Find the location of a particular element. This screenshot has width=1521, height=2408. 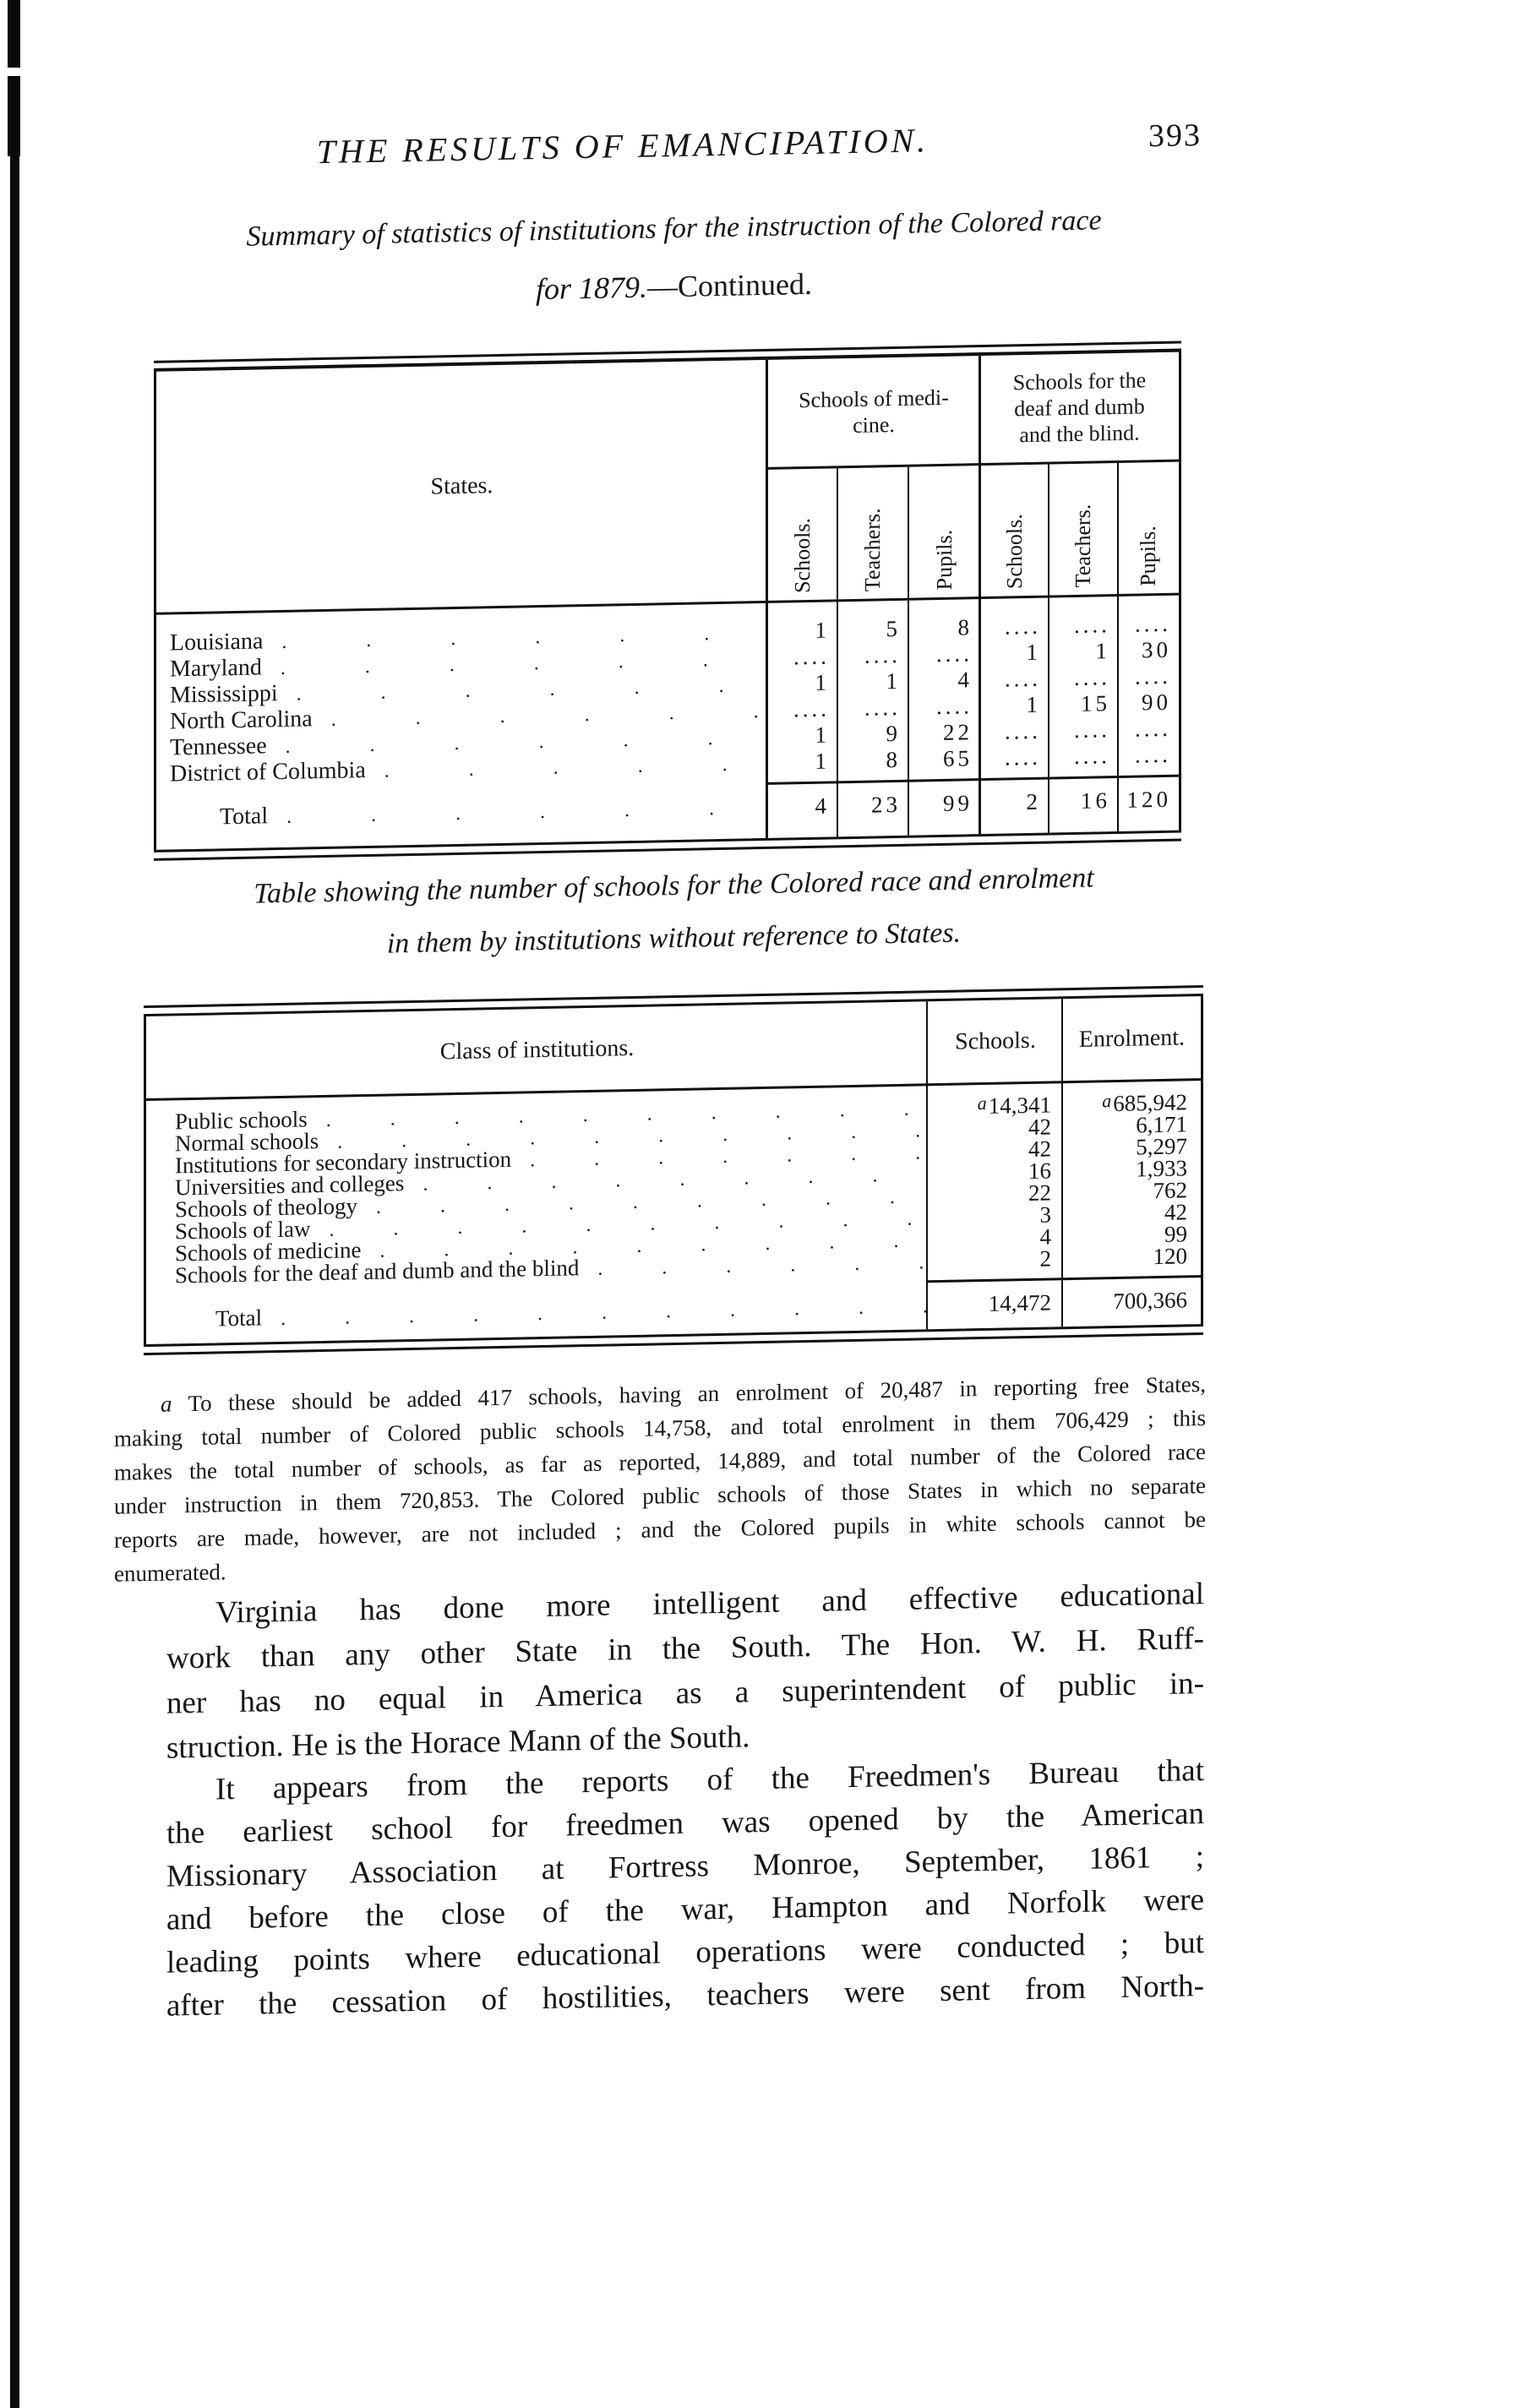

state-label: Mississippi is located at coordinates (224, 694).